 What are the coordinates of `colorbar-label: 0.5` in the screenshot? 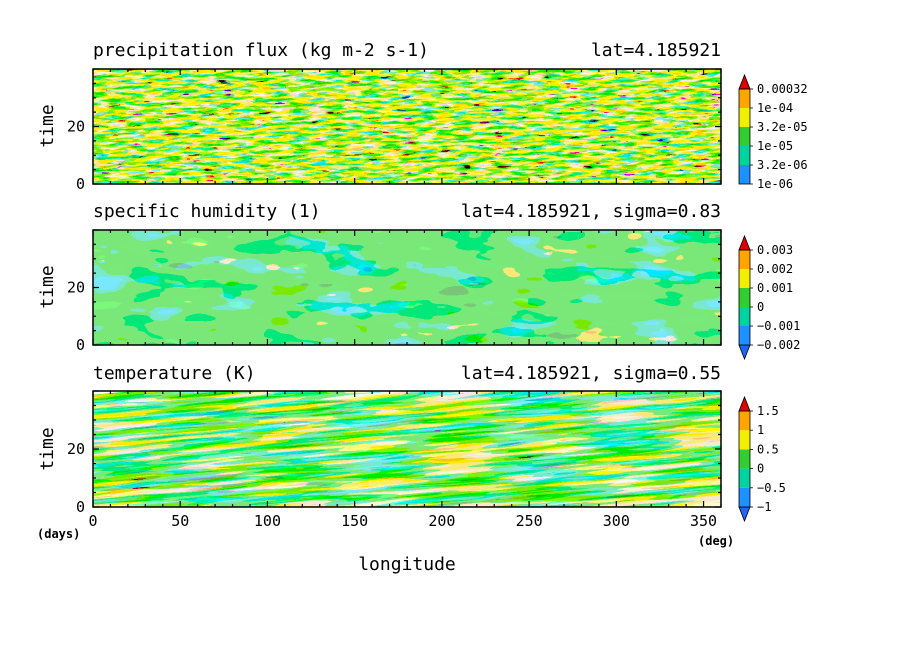 It's located at (768, 449).